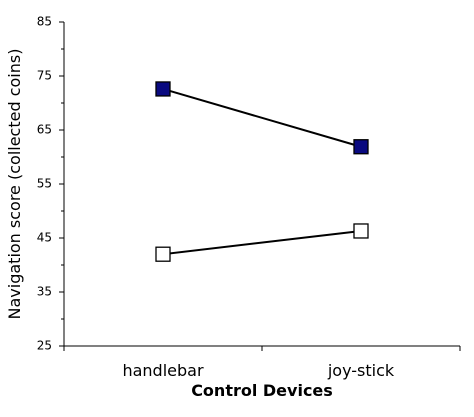  I want to click on y-tick-label: 45, so click(44, 238).